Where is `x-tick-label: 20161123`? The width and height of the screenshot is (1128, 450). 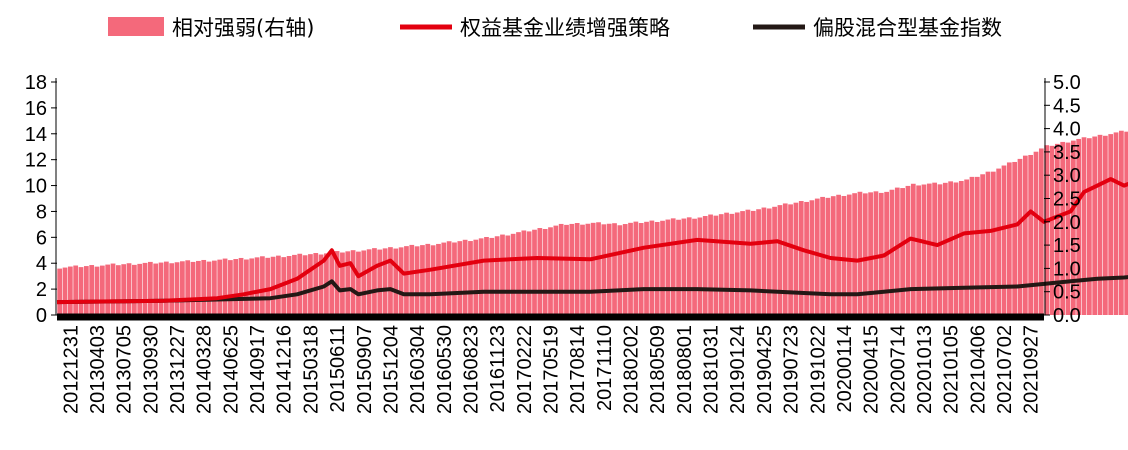 x-tick-label: 20161123 is located at coordinates (498, 369).